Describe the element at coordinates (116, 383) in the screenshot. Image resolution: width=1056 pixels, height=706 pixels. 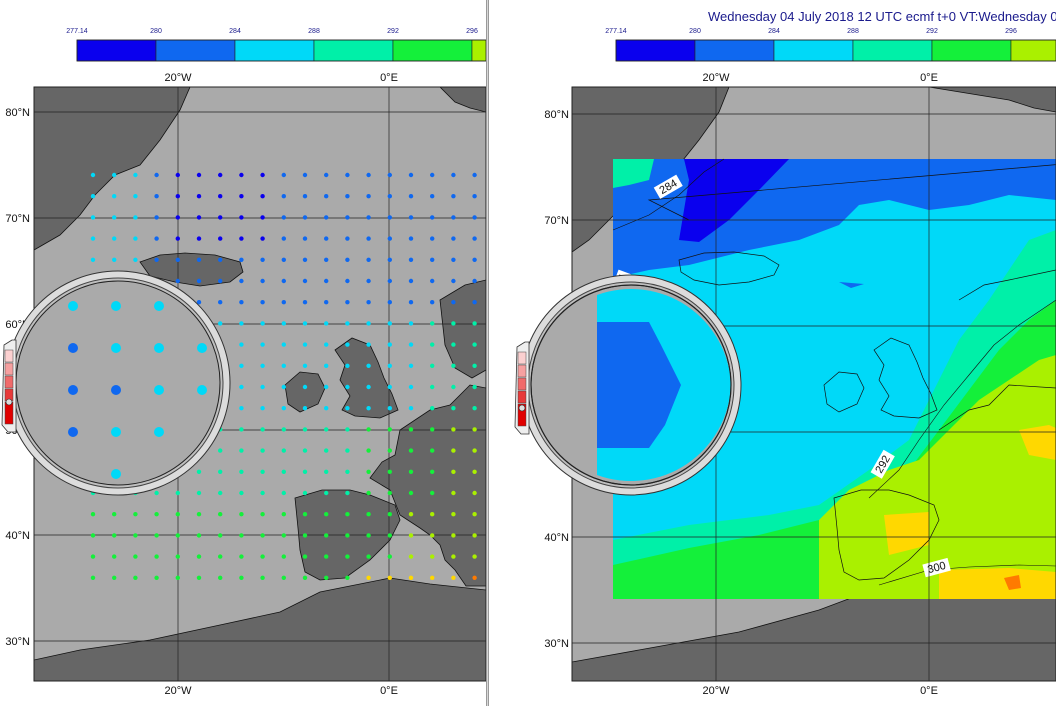
I see `magnifier-left` at that location.